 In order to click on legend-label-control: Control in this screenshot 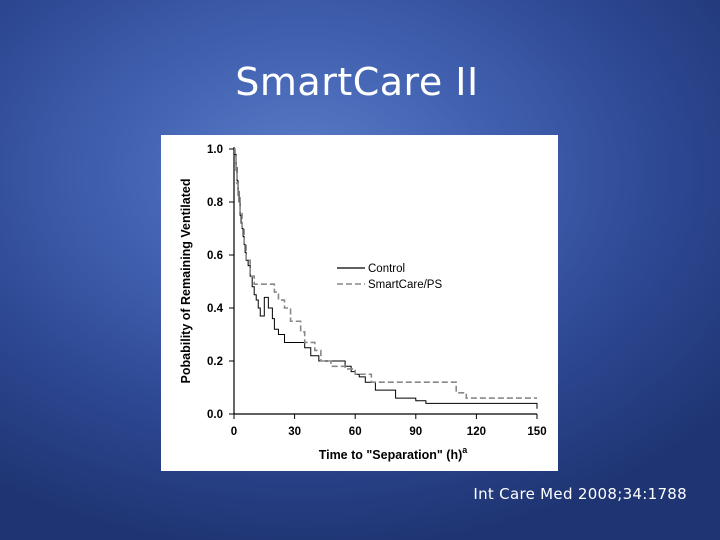, I will do `click(386, 269)`.